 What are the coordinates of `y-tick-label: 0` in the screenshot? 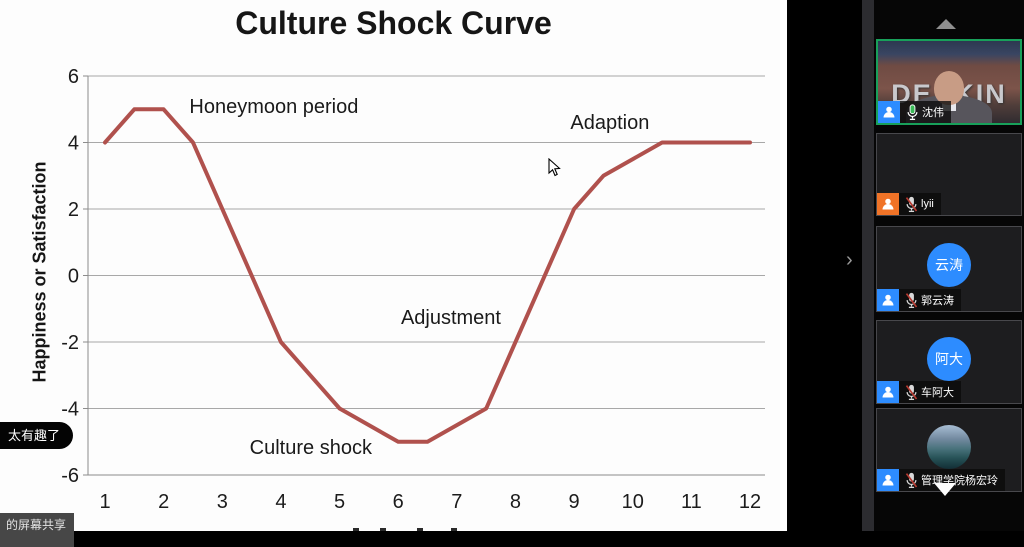 It's located at (73, 277).